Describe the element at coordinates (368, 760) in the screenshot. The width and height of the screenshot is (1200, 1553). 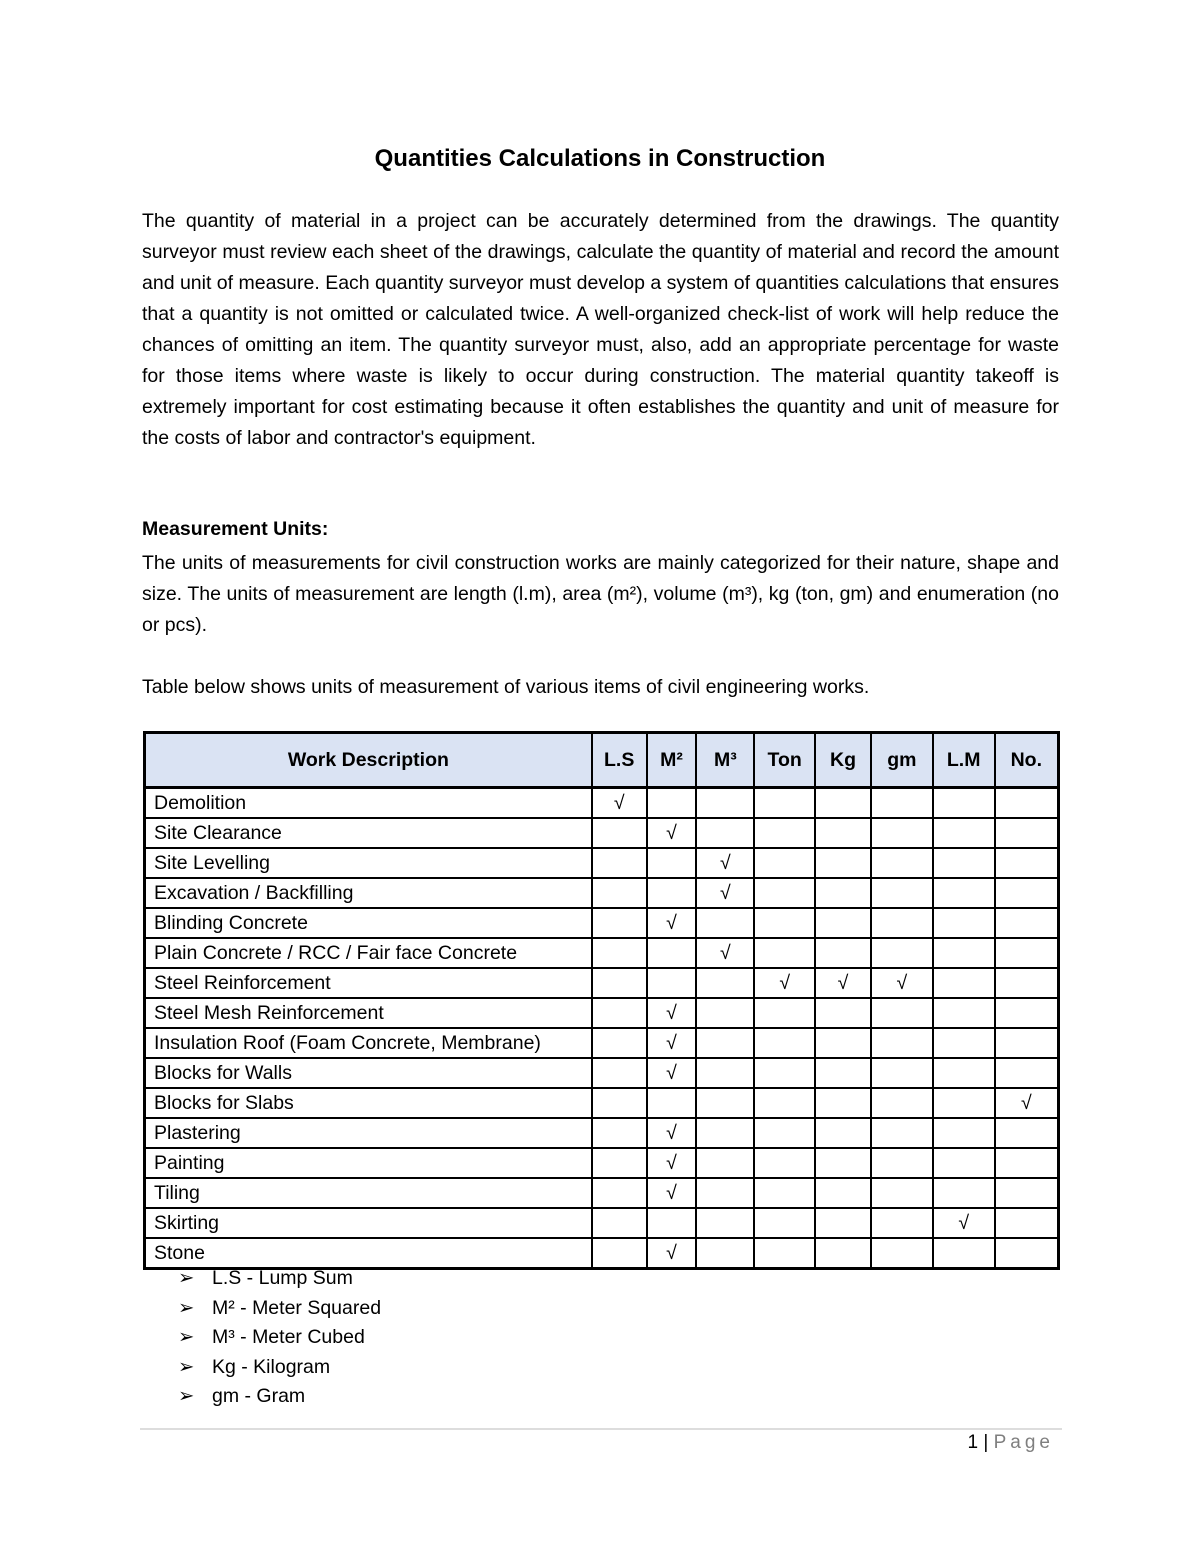
I see `column-header: Work Description` at that location.